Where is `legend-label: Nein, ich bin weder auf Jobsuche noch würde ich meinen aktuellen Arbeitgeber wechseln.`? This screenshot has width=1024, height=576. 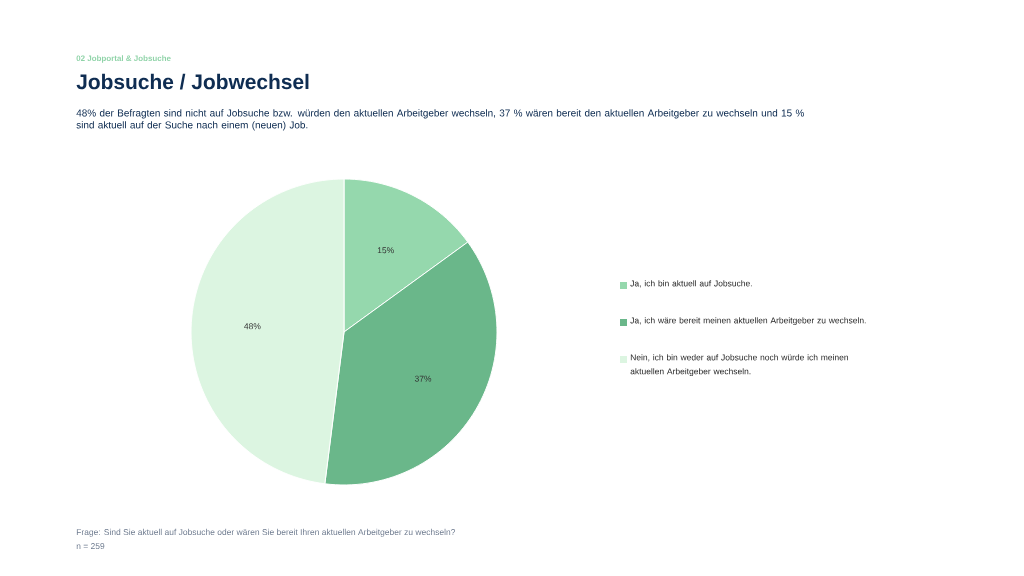 legend-label: Nein, ich bin weder auf Jobsuche noch würde ich meinen aktuellen Arbeitgeber wechseln. is located at coordinates (739, 365).